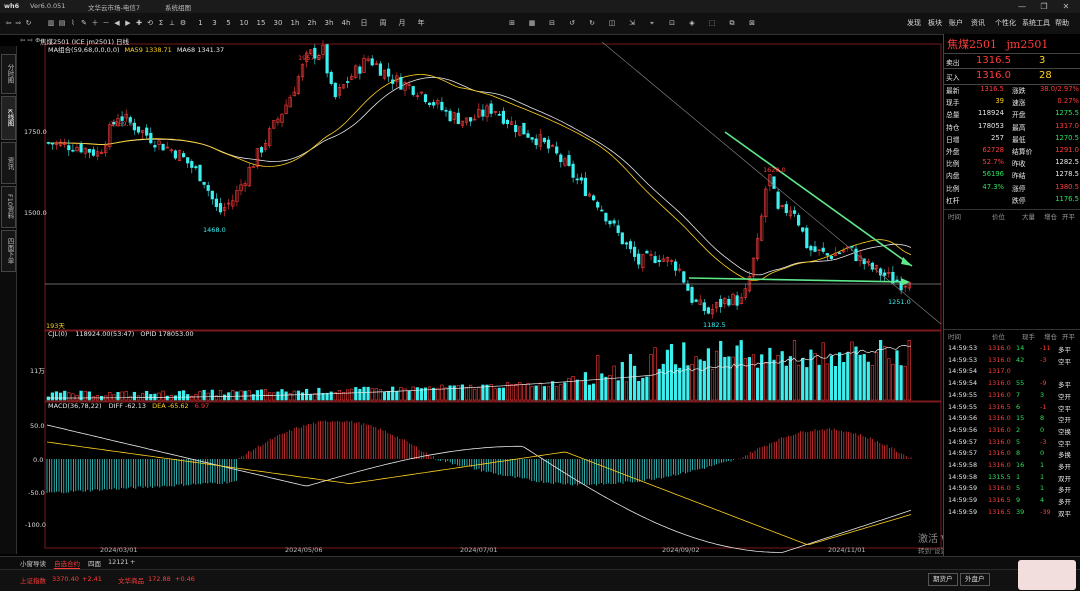 This screenshot has height=591, width=1080. Describe the element at coordinates (244, 23) in the screenshot. I see `period-3: 10` at that location.